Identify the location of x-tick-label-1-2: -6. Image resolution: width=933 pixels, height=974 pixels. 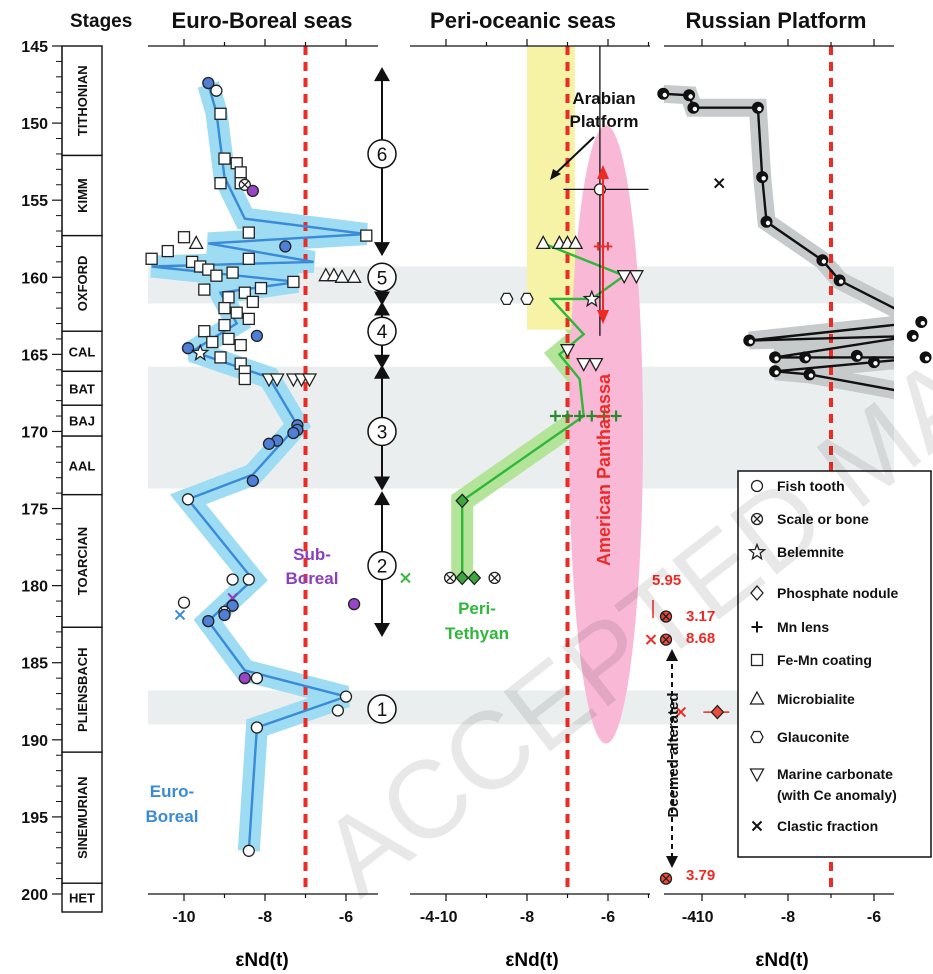
(608, 917).